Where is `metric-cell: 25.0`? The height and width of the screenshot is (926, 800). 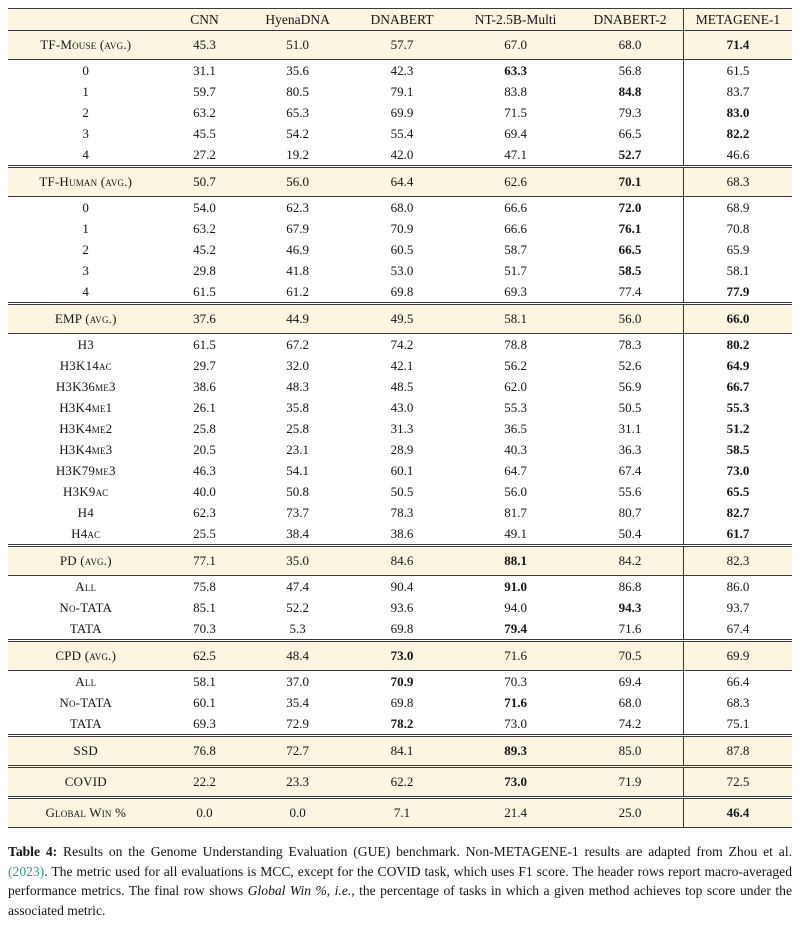 metric-cell: 25.0 is located at coordinates (630, 812).